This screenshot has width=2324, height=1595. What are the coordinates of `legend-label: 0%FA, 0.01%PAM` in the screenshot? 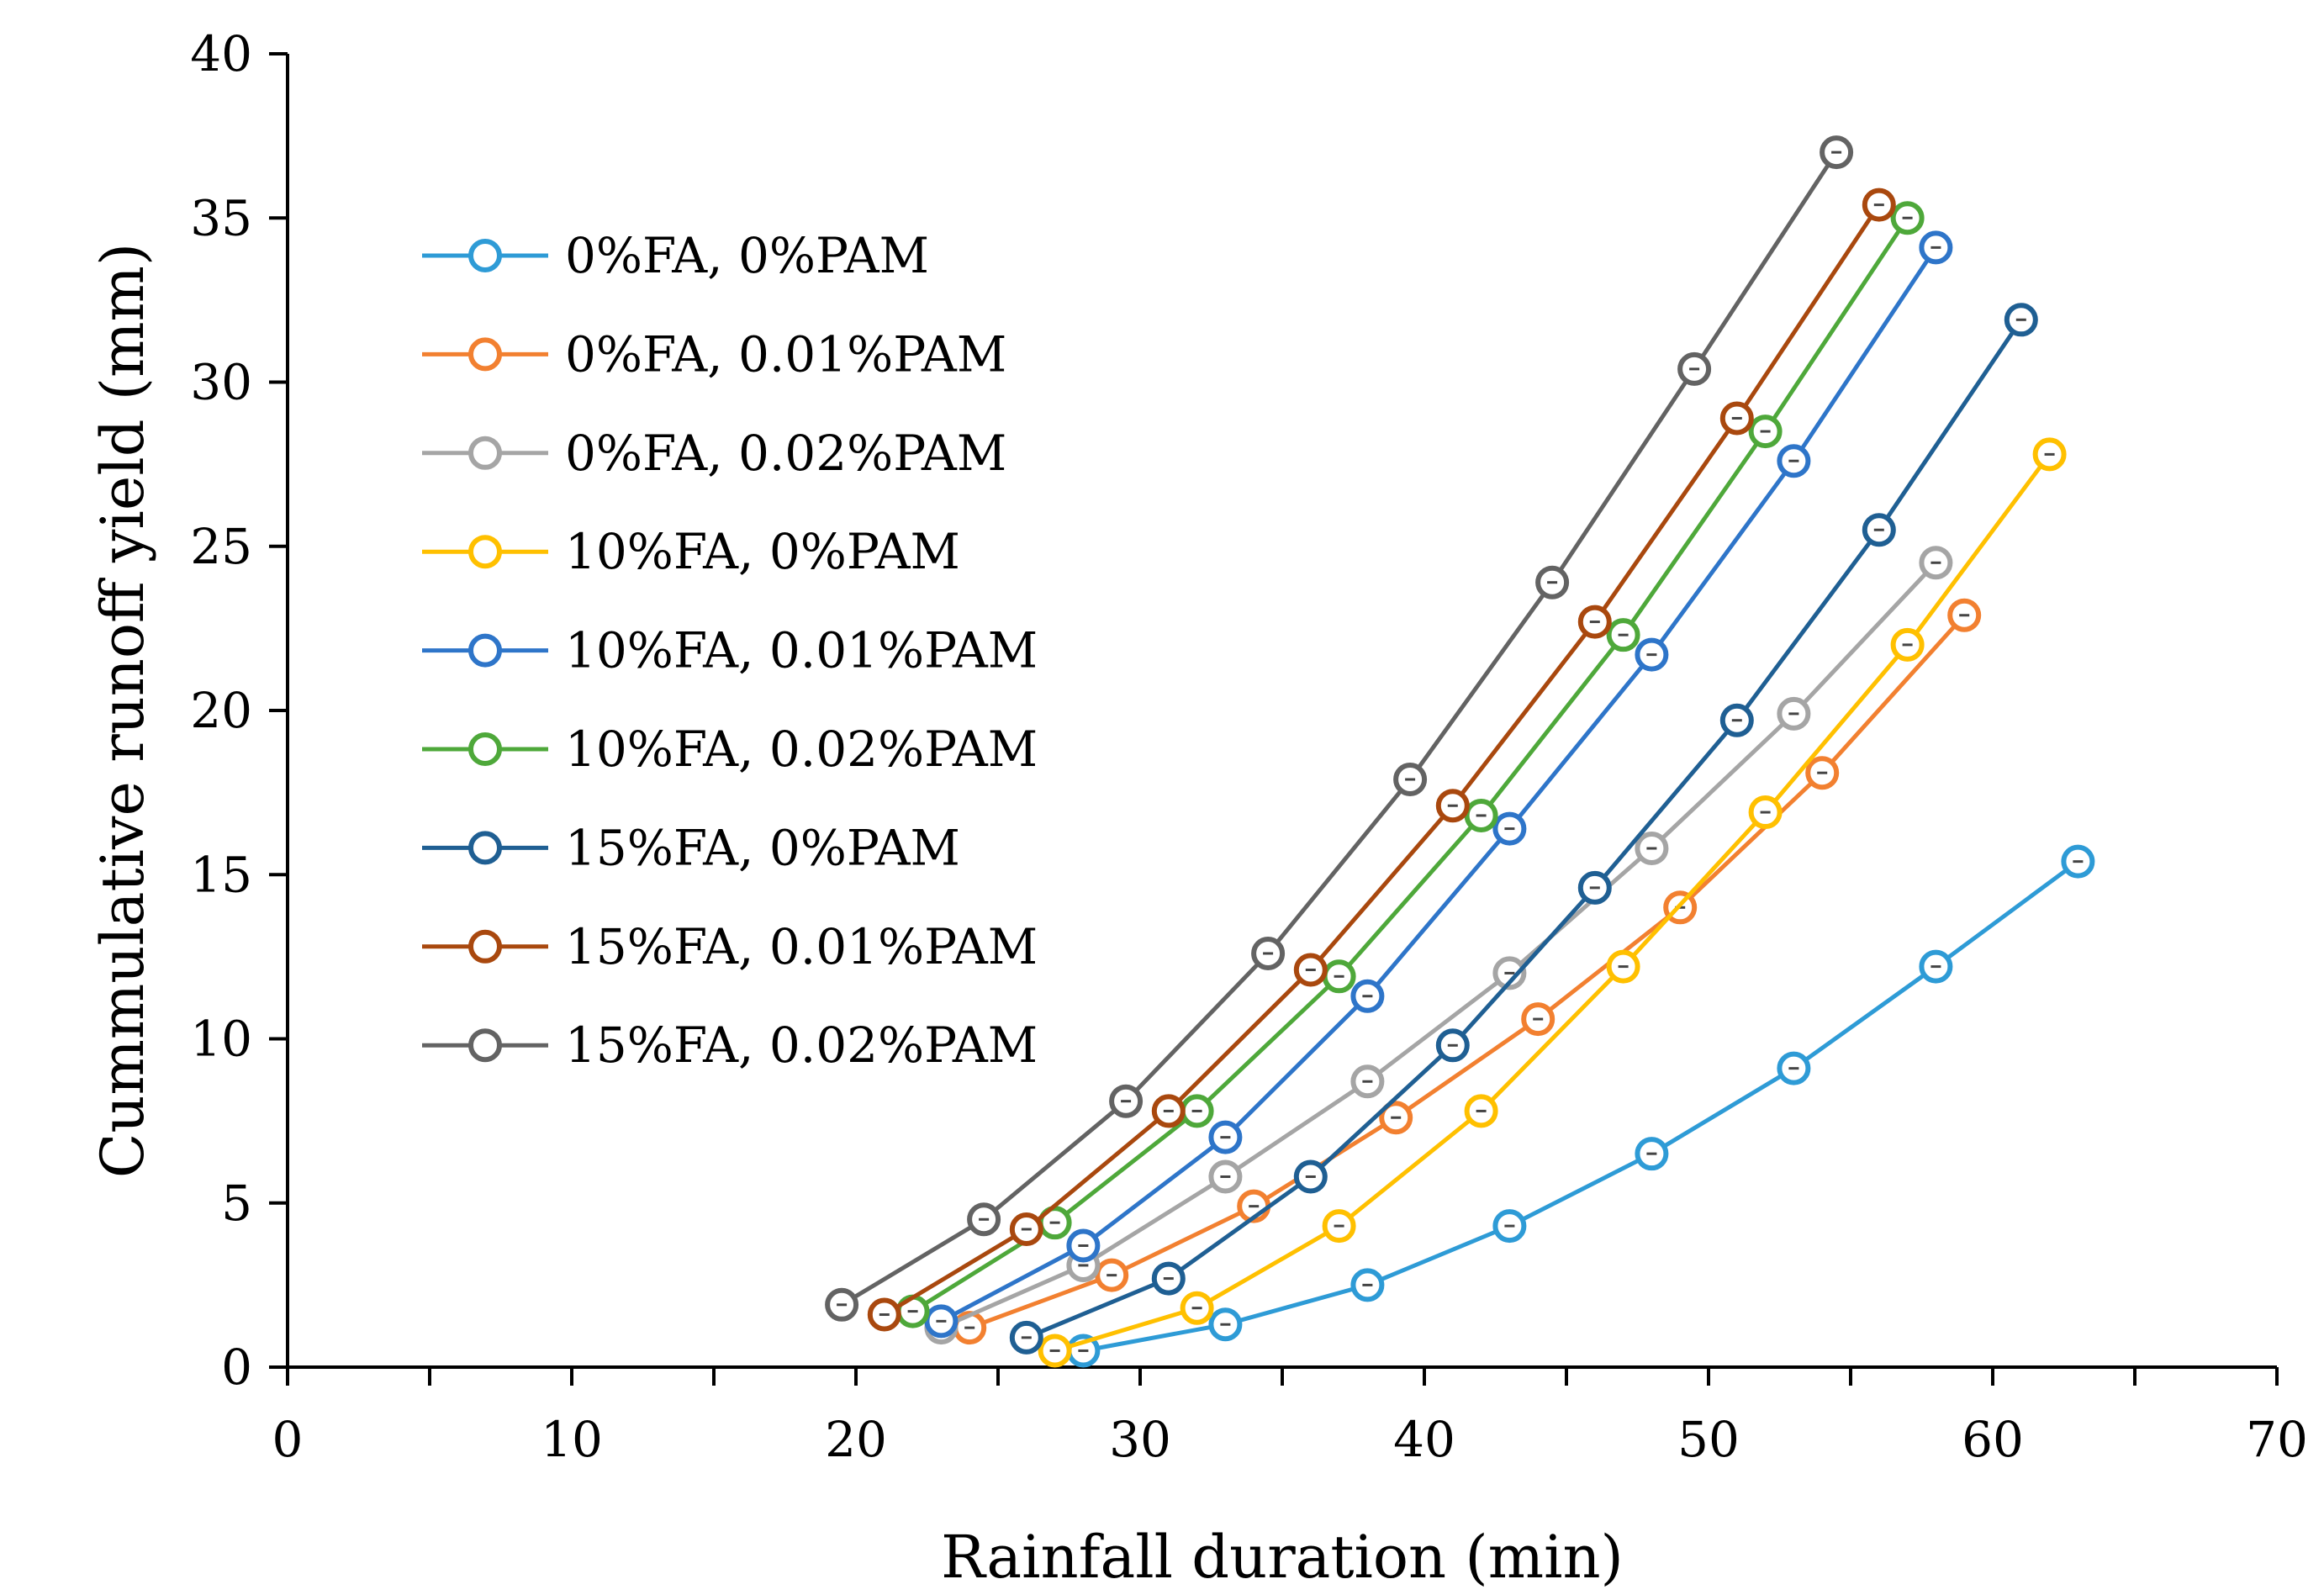 It's located at (785, 354).